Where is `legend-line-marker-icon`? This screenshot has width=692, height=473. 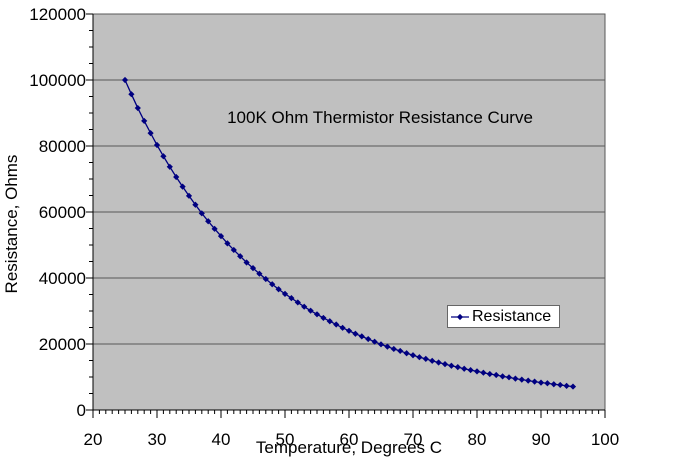 legend-line-marker-icon is located at coordinates (460, 316).